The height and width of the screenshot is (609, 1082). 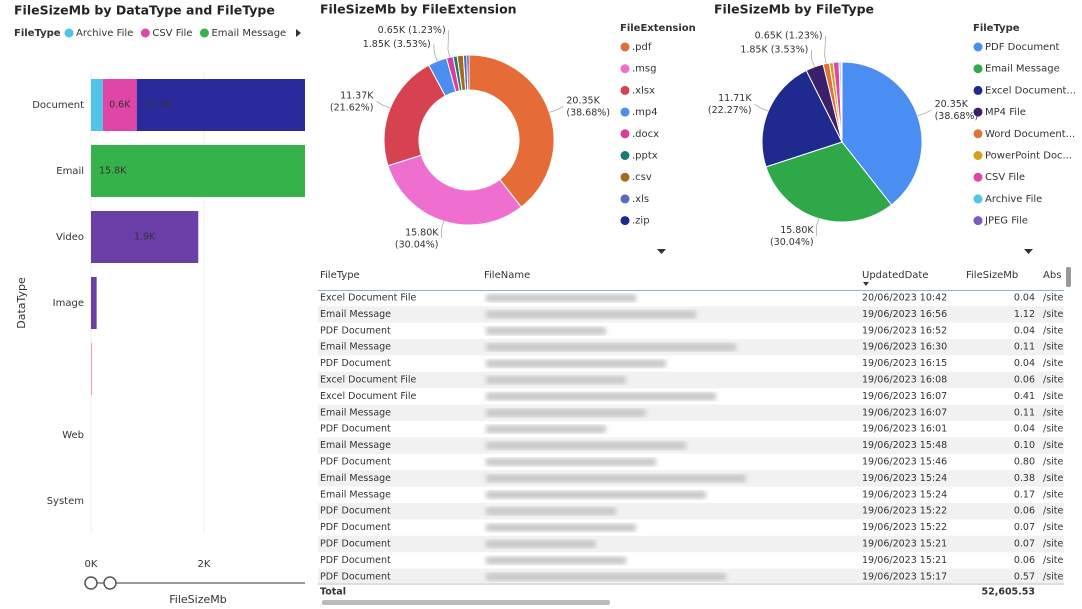 What do you see at coordinates (1024, 314) in the screenshot?
I see `table-cell: 1.12` at bounding box center [1024, 314].